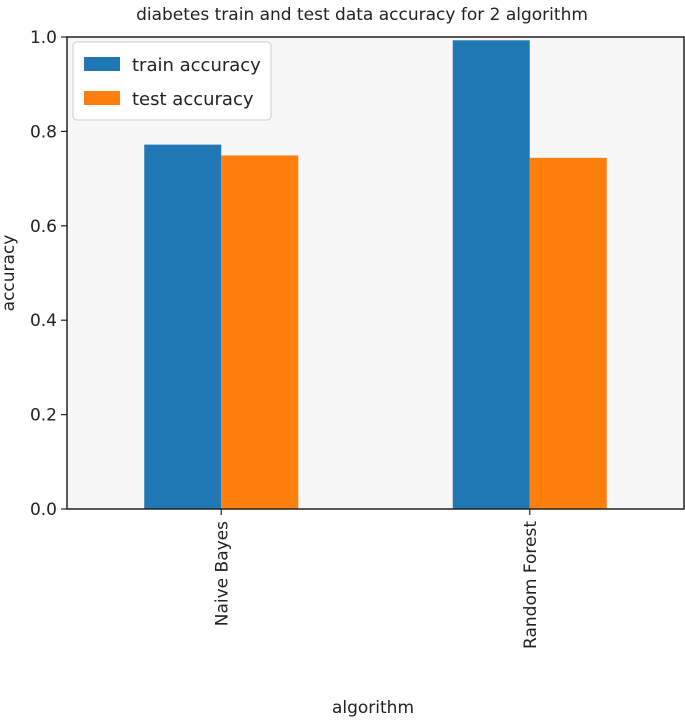  Describe the element at coordinates (43, 38) in the screenshot. I see `y-tick-label-1-0: 1.0` at that location.